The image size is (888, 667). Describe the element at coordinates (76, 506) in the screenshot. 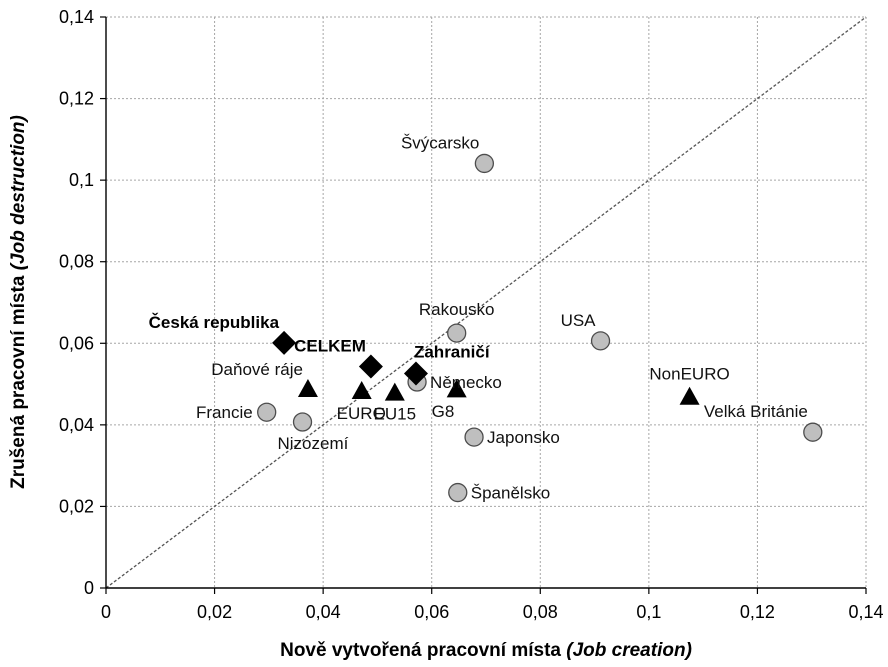

I see `y-tick-label: 0,02` at that location.